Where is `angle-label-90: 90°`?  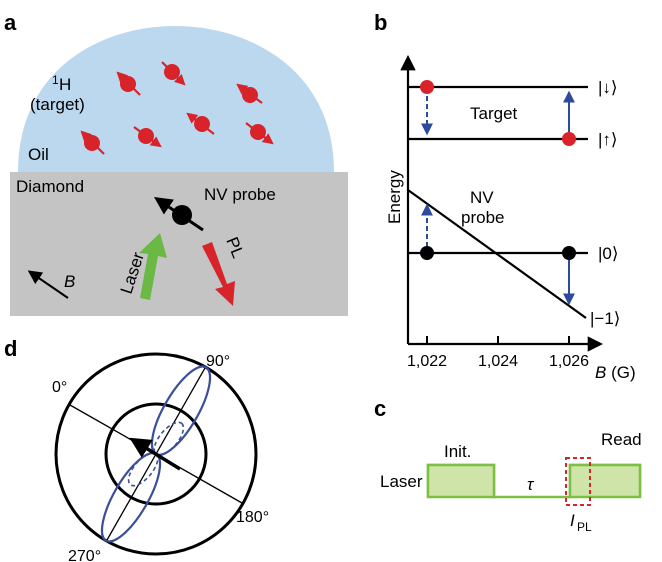
angle-label-90: 90° is located at coordinates (218, 361).